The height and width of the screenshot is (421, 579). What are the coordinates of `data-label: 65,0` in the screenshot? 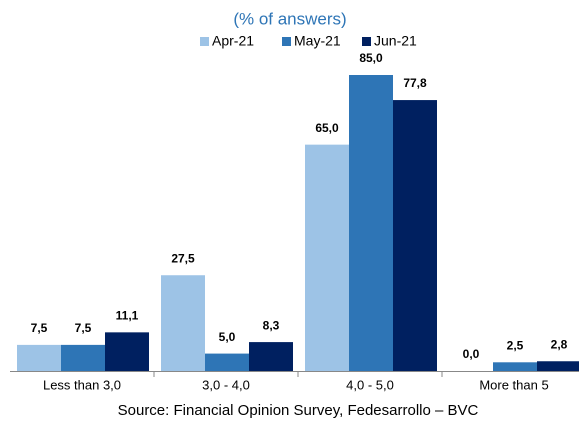 It's located at (327, 128).